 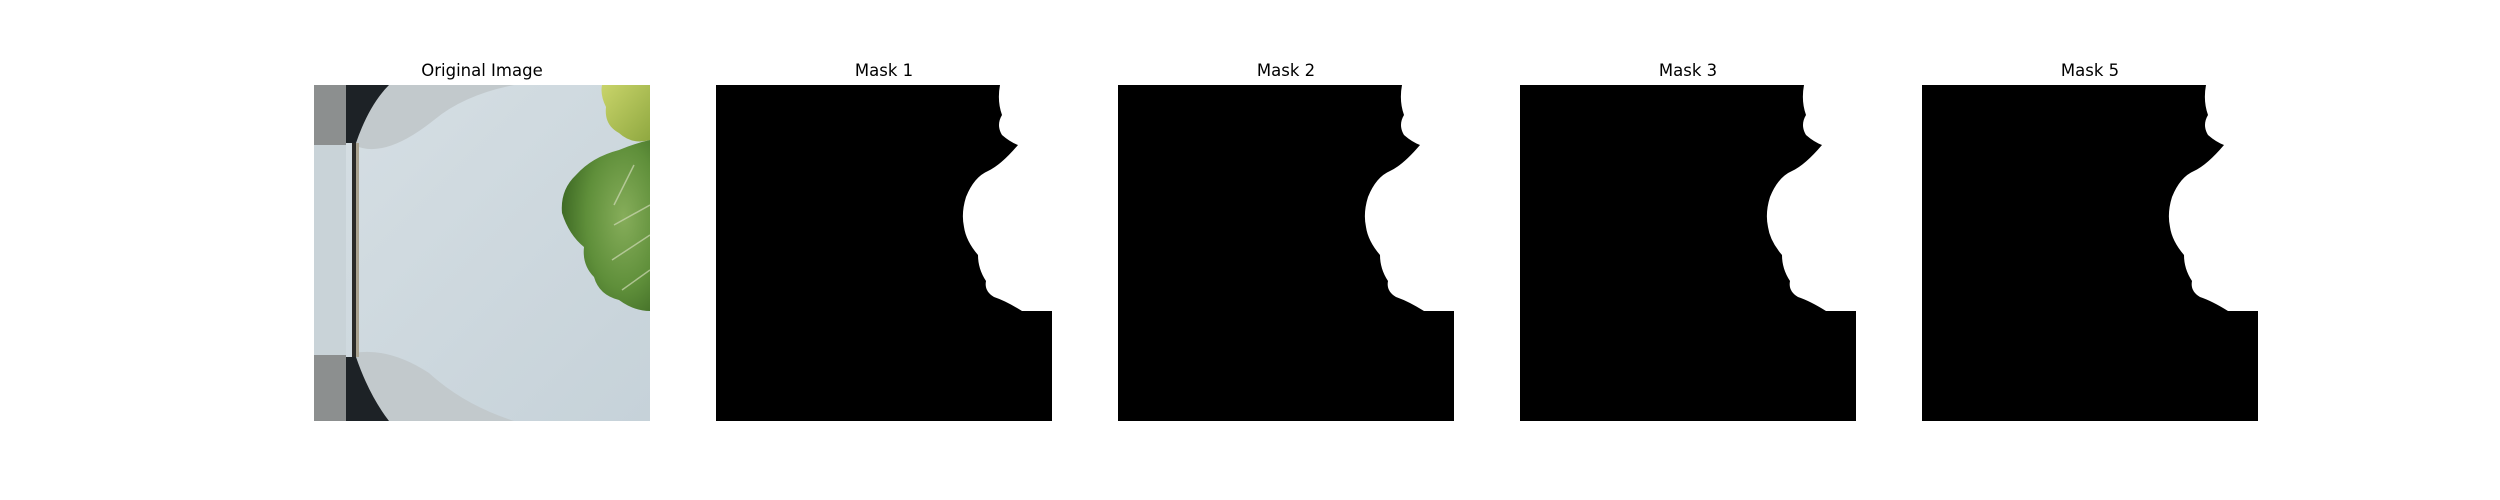 I want to click on mask-2-graphic, so click(x=1286, y=253).